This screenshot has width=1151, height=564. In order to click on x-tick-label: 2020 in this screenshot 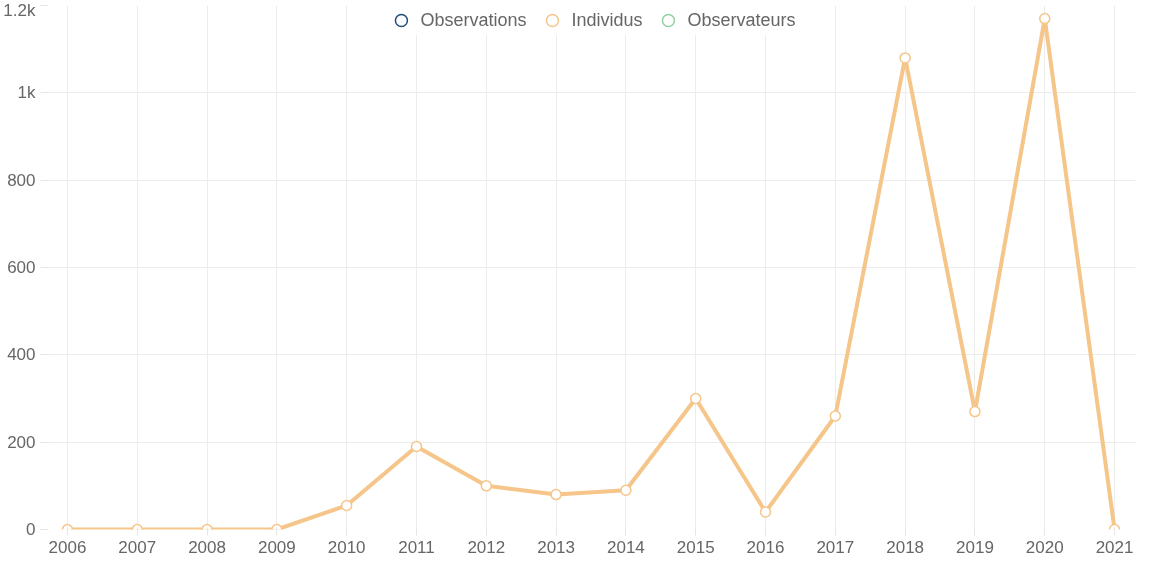, I will do `click(1044, 547)`.